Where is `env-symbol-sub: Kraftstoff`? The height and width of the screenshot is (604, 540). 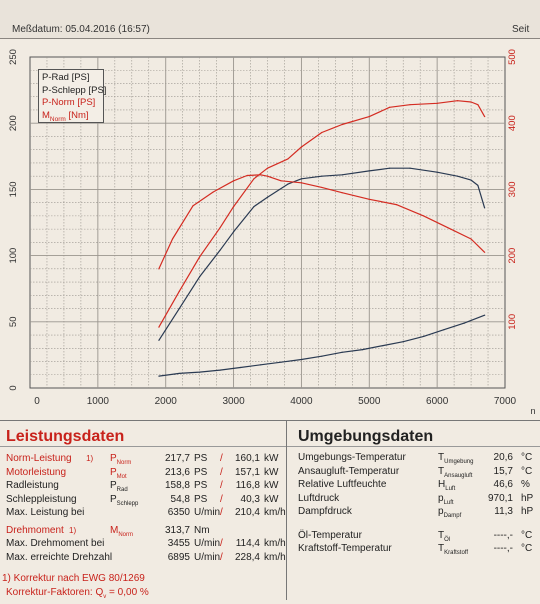 env-symbol-sub: Kraftstoff is located at coordinates (456, 553).